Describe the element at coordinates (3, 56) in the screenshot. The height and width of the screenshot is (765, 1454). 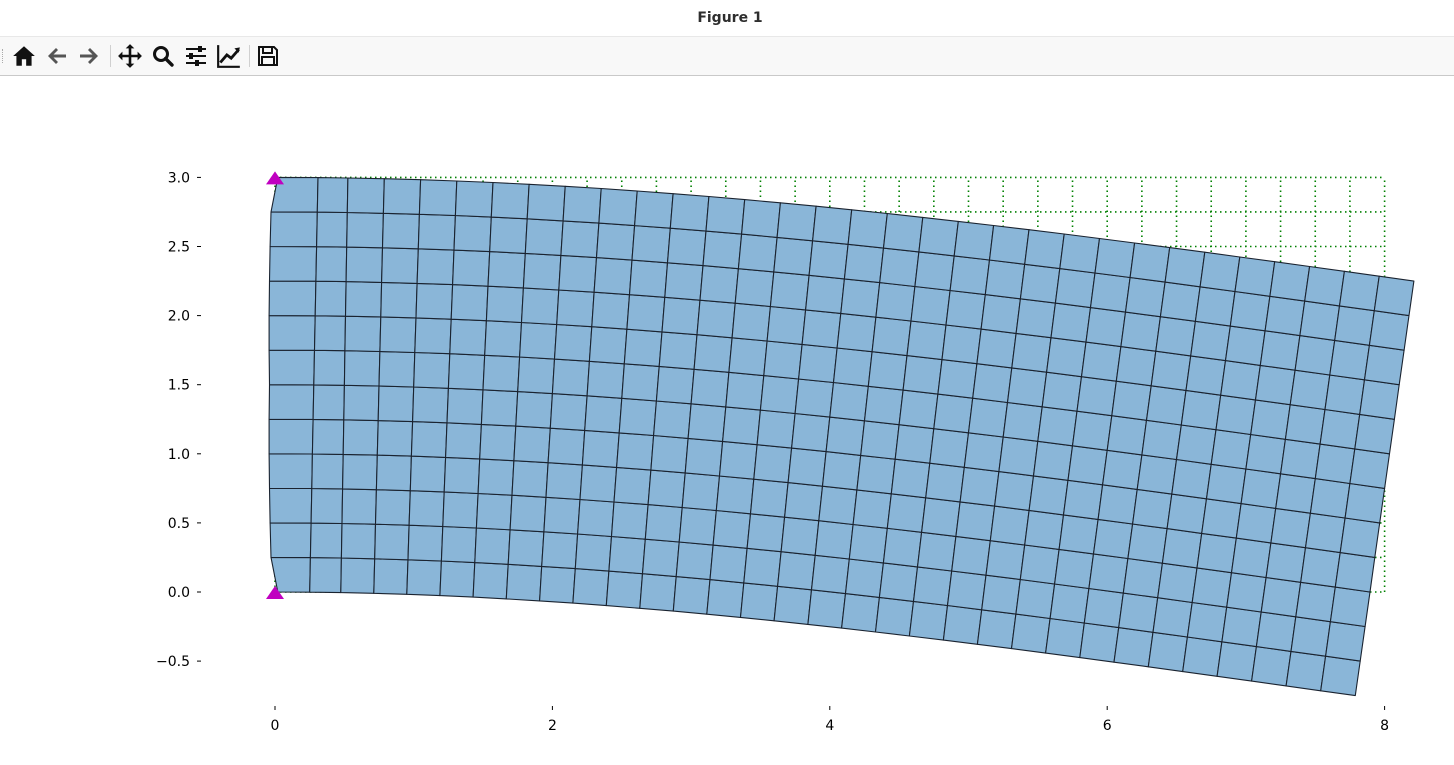
I see `toolbar-grip` at that location.